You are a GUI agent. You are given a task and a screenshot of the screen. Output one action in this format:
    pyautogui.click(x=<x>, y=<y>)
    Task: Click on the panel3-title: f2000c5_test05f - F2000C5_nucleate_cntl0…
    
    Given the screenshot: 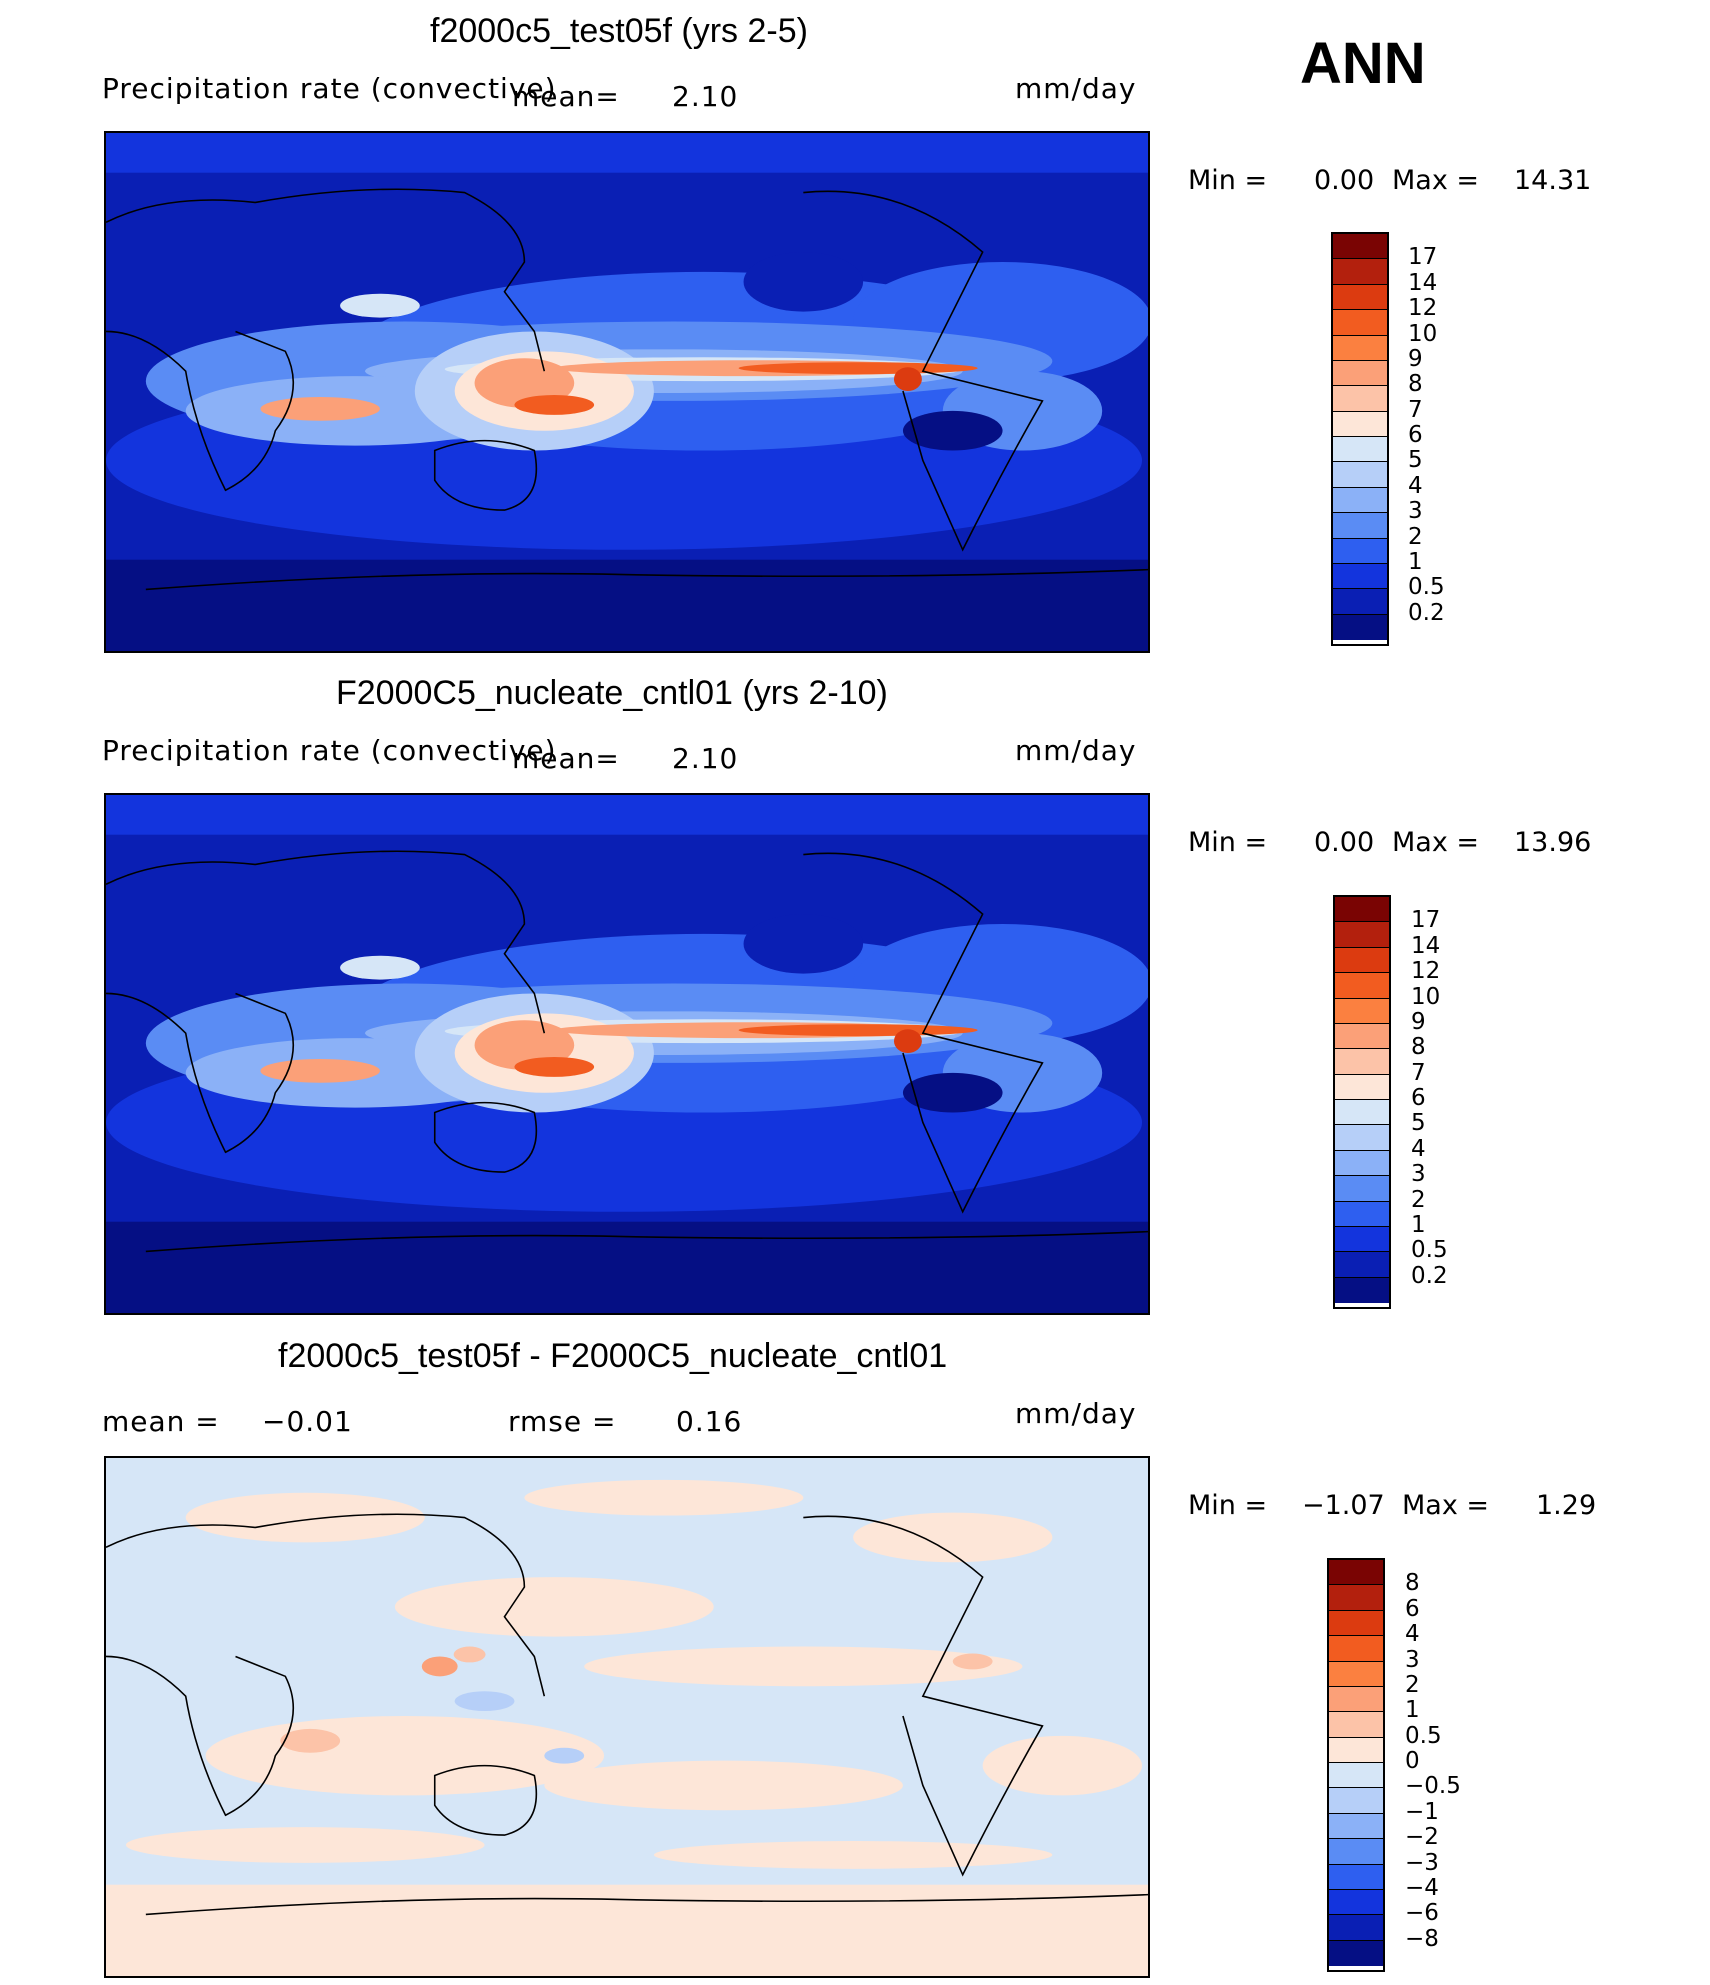 What is the action you would take?
    pyautogui.click(x=613, y=1356)
    